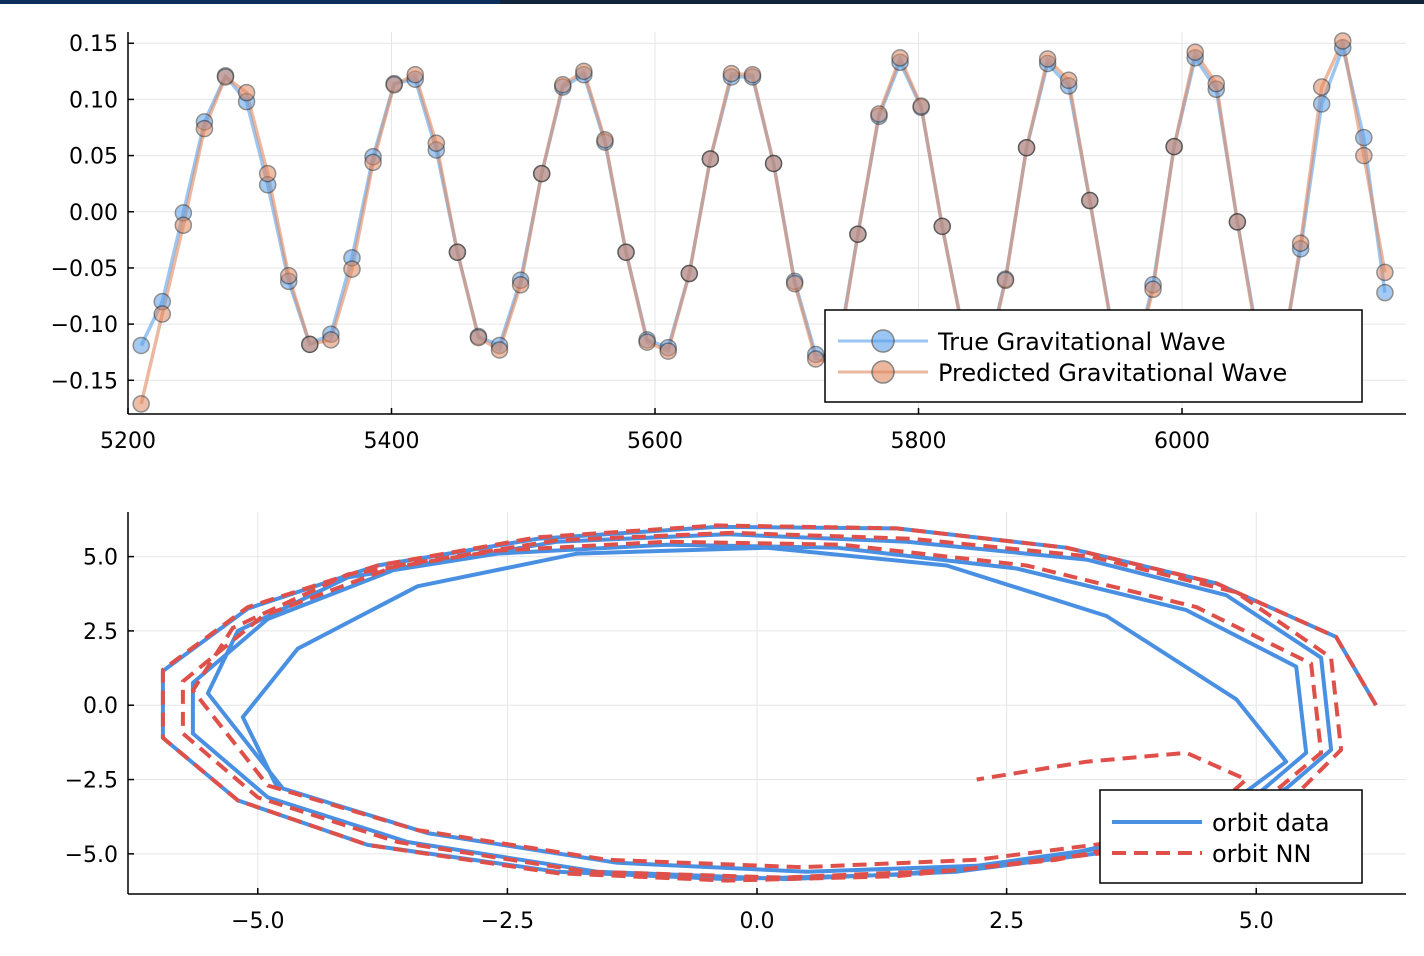 This screenshot has width=1424, height=956. I want to click on orbit-y-tick-label: −5.0, so click(91, 855).